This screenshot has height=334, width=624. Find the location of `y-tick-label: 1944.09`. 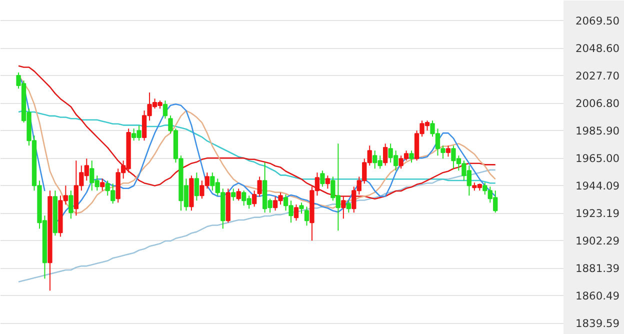

y-tick-label: 1944.09 is located at coordinates (598, 186).